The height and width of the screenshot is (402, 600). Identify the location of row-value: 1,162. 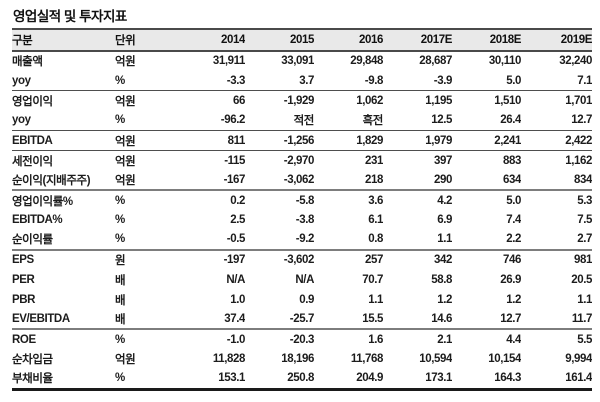
(578, 160).